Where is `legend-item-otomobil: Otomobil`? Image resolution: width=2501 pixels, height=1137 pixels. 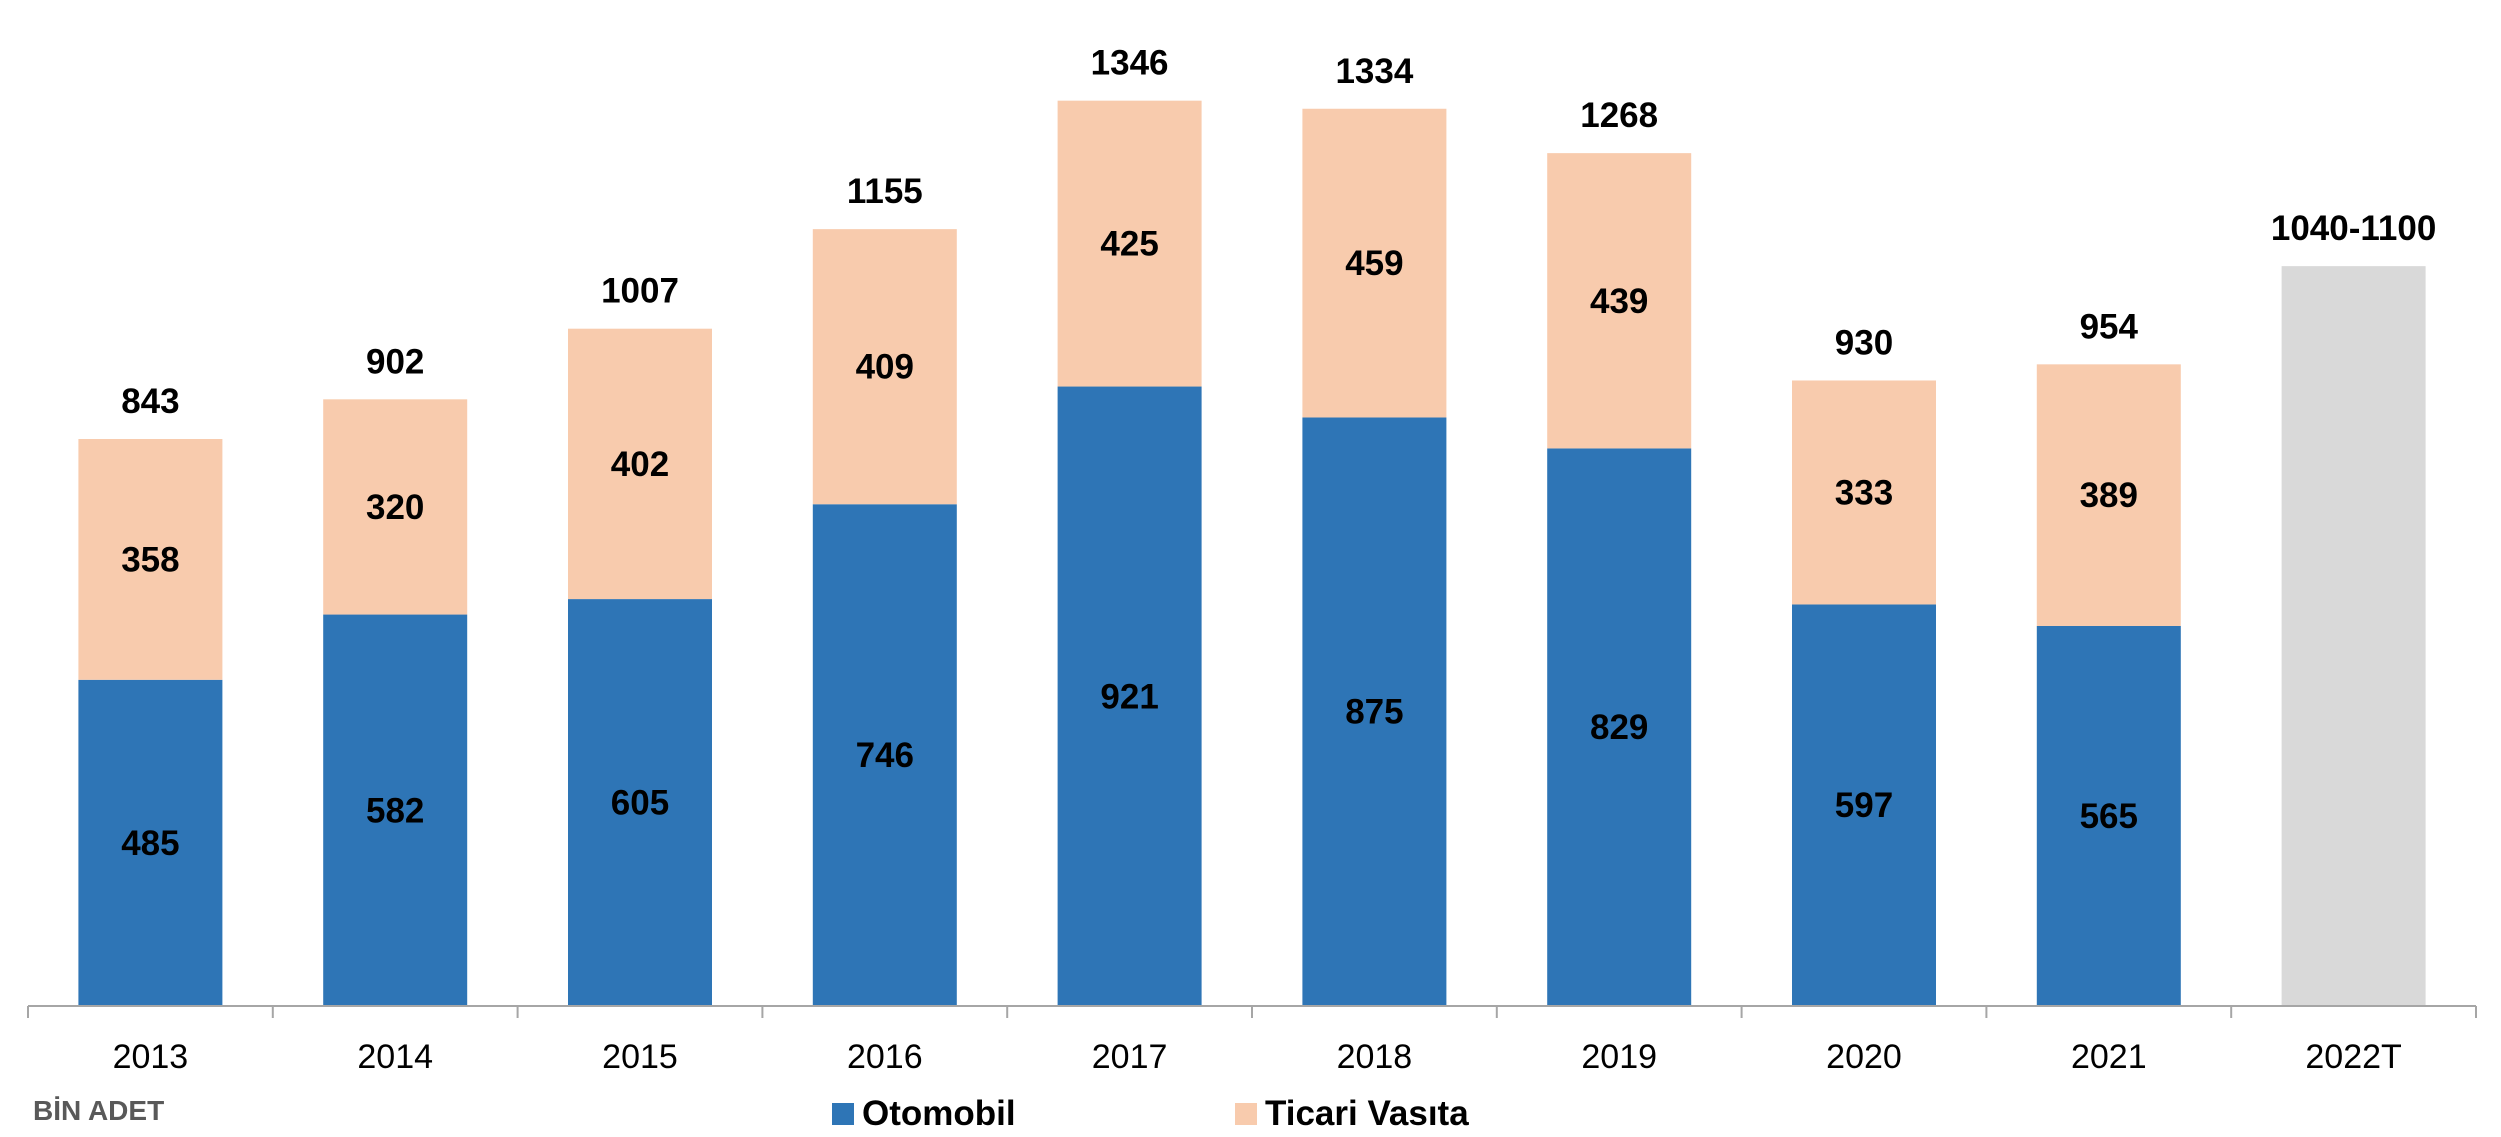
legend-item-otomobil: Otomobil is located at coordinates (924, 1114).